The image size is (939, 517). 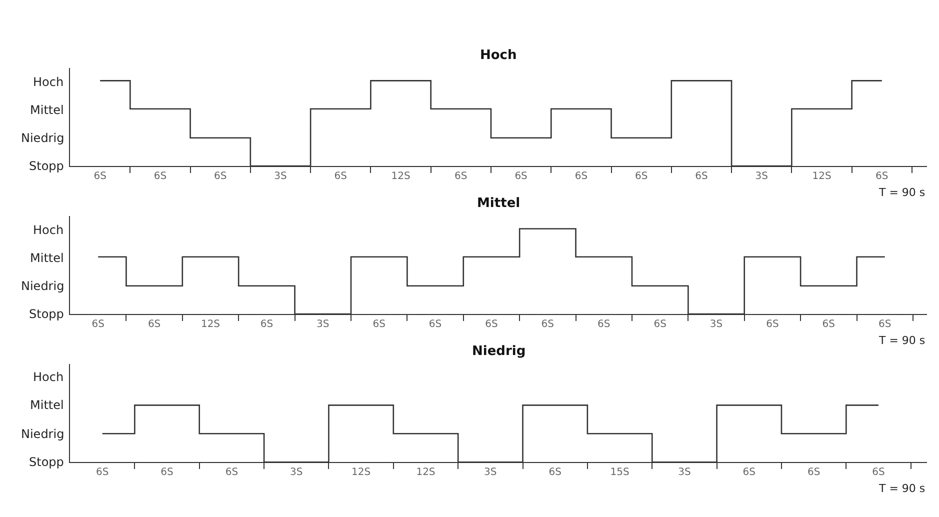 I want to click on chart-title: Mittel, so click(x=498, y=203).